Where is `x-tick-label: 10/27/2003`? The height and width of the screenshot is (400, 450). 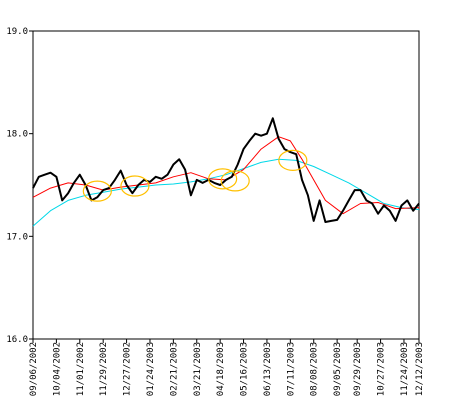 x-tick-label: 10/27/2003 is located at coordinates (382, 369).